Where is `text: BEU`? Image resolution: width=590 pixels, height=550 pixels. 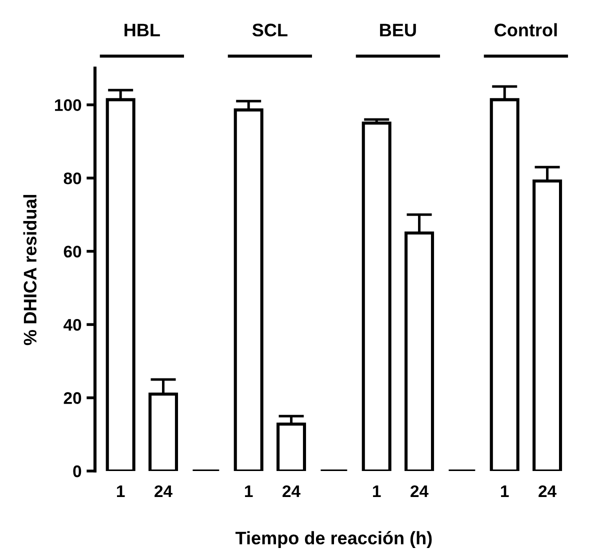 text: BEU is located at coordinates (398, 30).